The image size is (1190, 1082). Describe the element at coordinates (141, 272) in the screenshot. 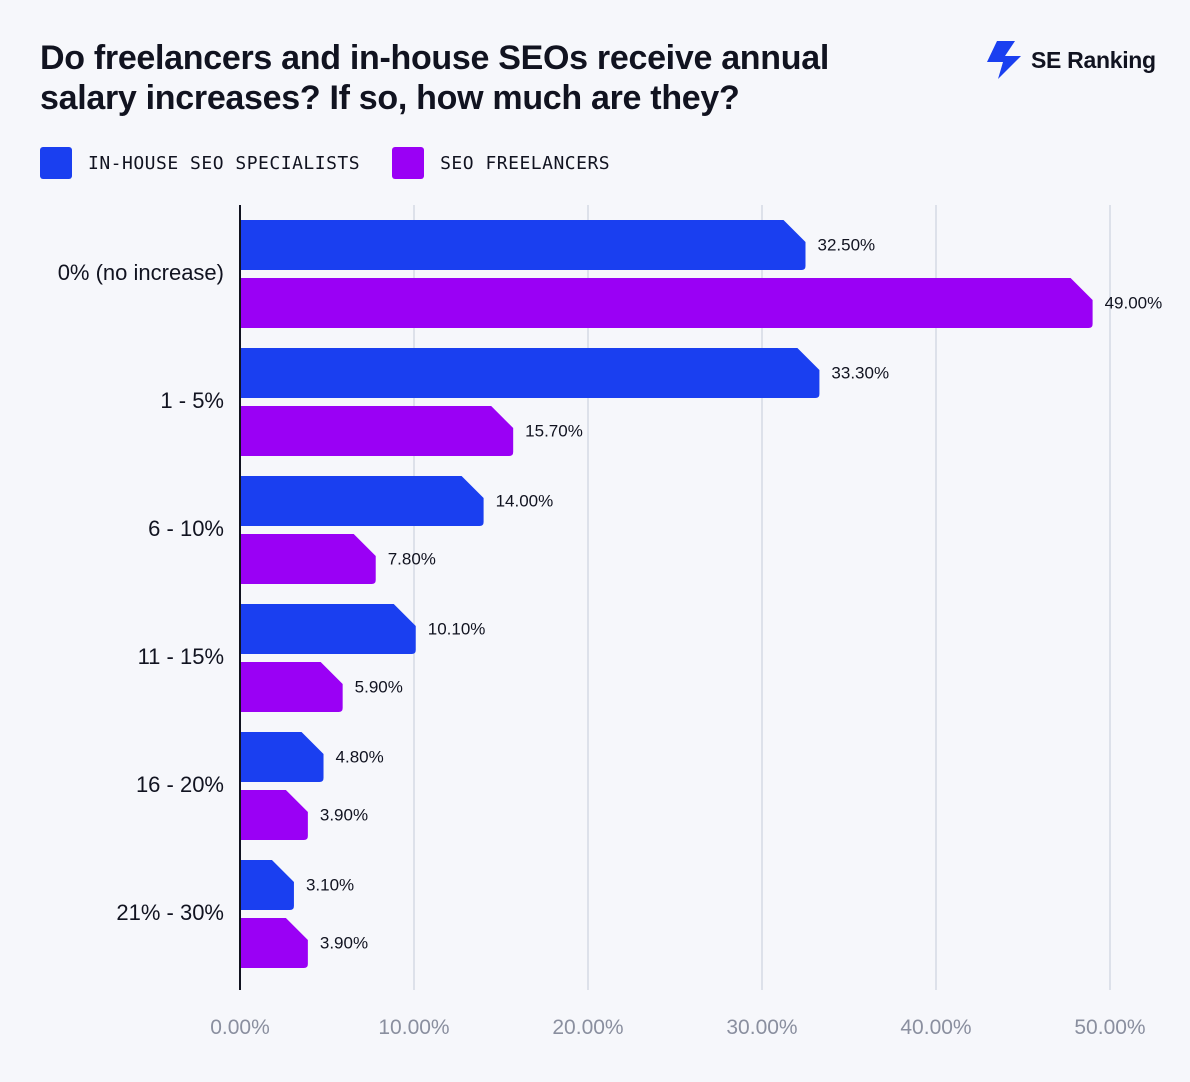

I see `category-label-0: 0% (no increase)` at that location.